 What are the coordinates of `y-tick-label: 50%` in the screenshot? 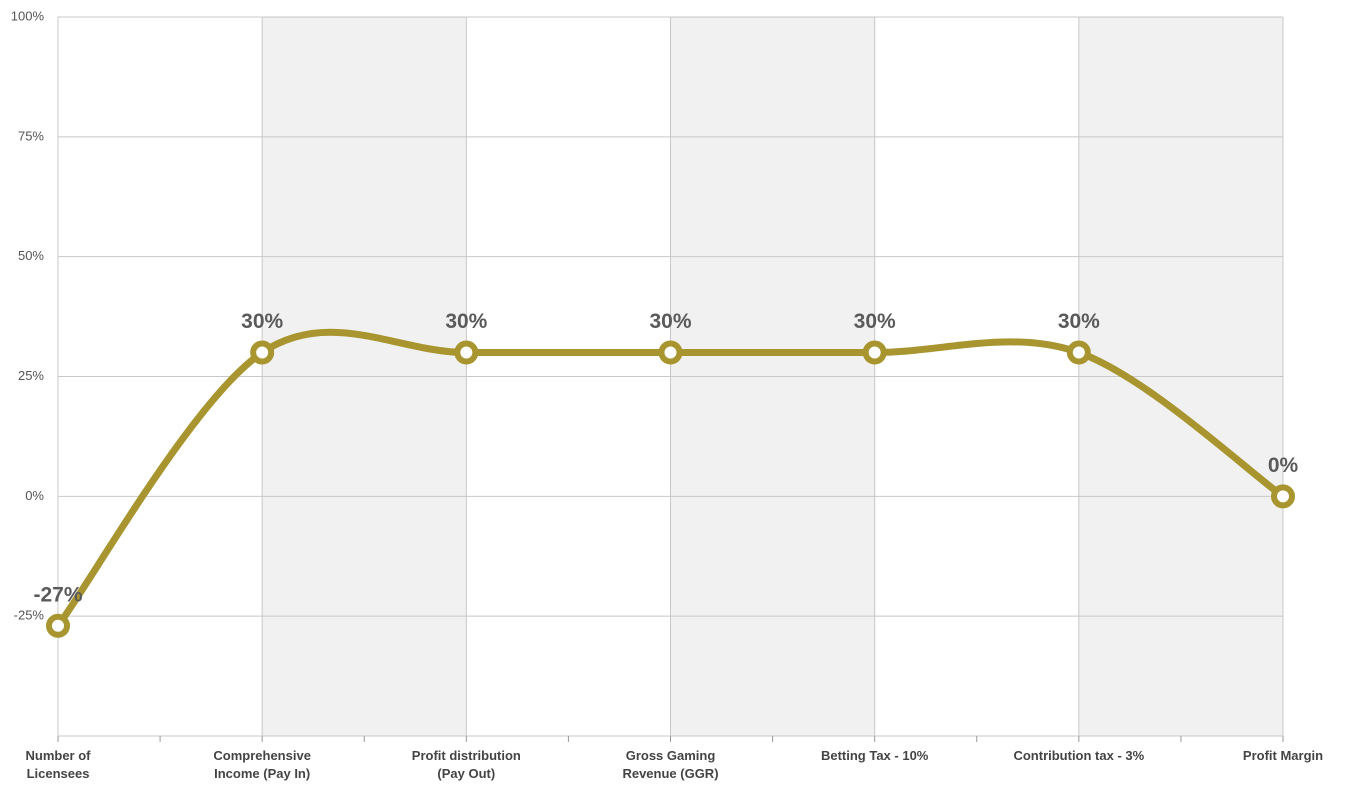 It's located at (31, 255).